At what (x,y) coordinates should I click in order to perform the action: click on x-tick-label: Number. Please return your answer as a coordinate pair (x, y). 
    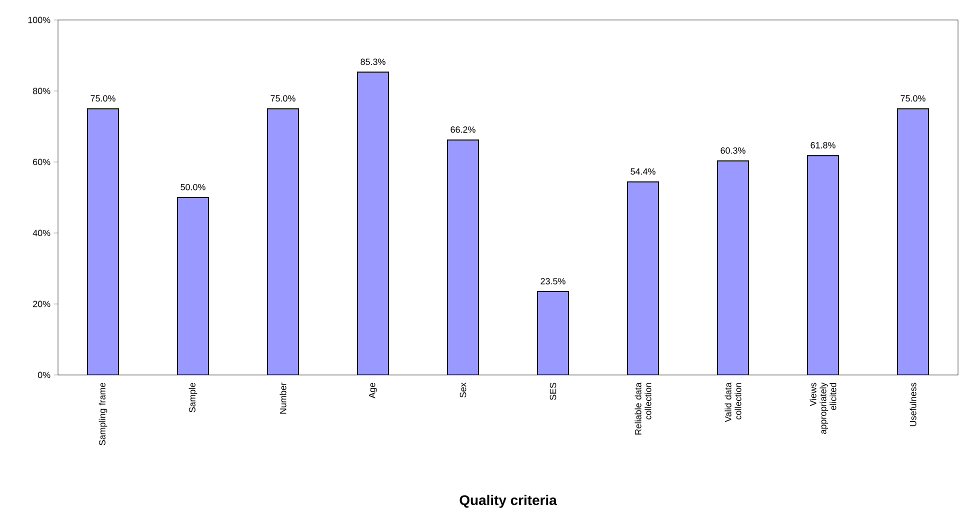
    Looking at the image, I should click on (283, 398).